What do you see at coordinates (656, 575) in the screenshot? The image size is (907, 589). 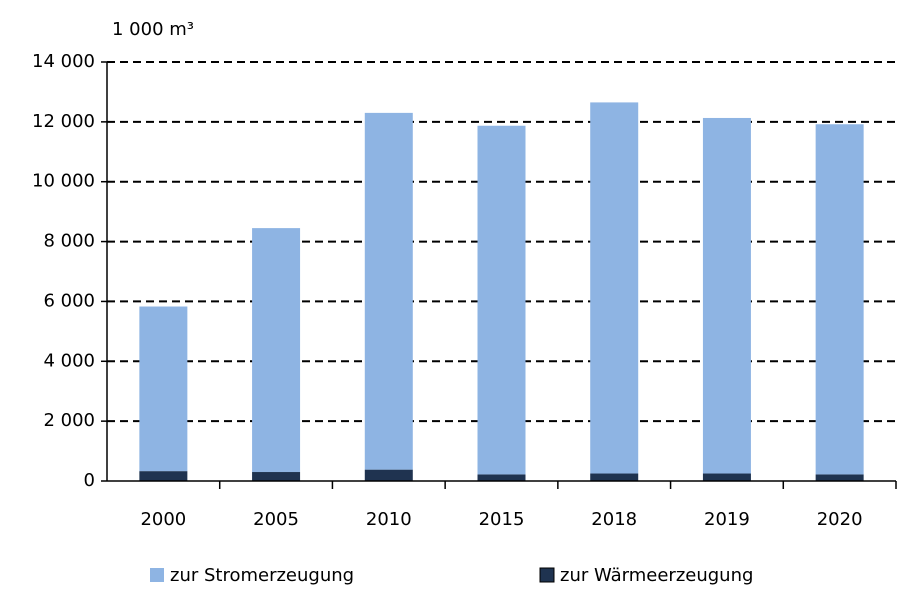 I see `legend-label: zur Wärmeerzeugung` at bounding box center [656, 575].